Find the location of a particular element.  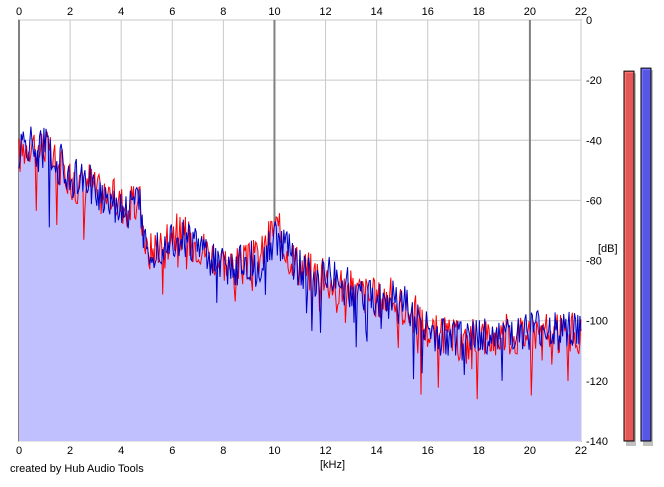

x-tick-label-top: 0 is located at coordinates (19, 12).